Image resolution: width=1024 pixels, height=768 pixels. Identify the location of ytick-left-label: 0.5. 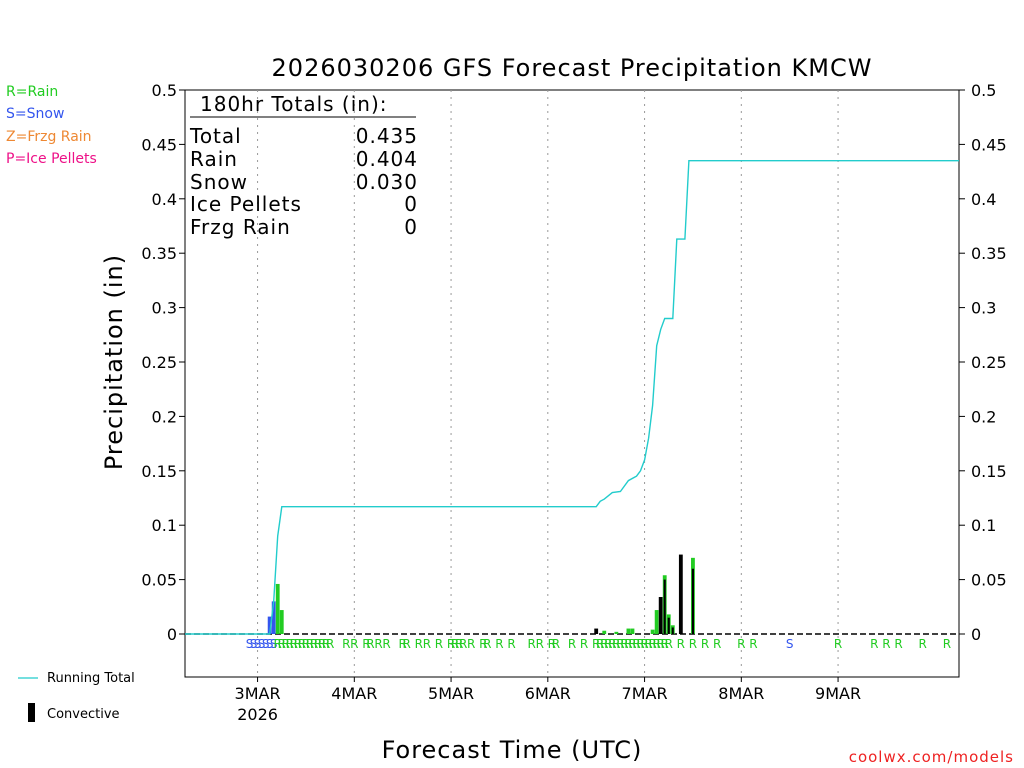
(164, 90).